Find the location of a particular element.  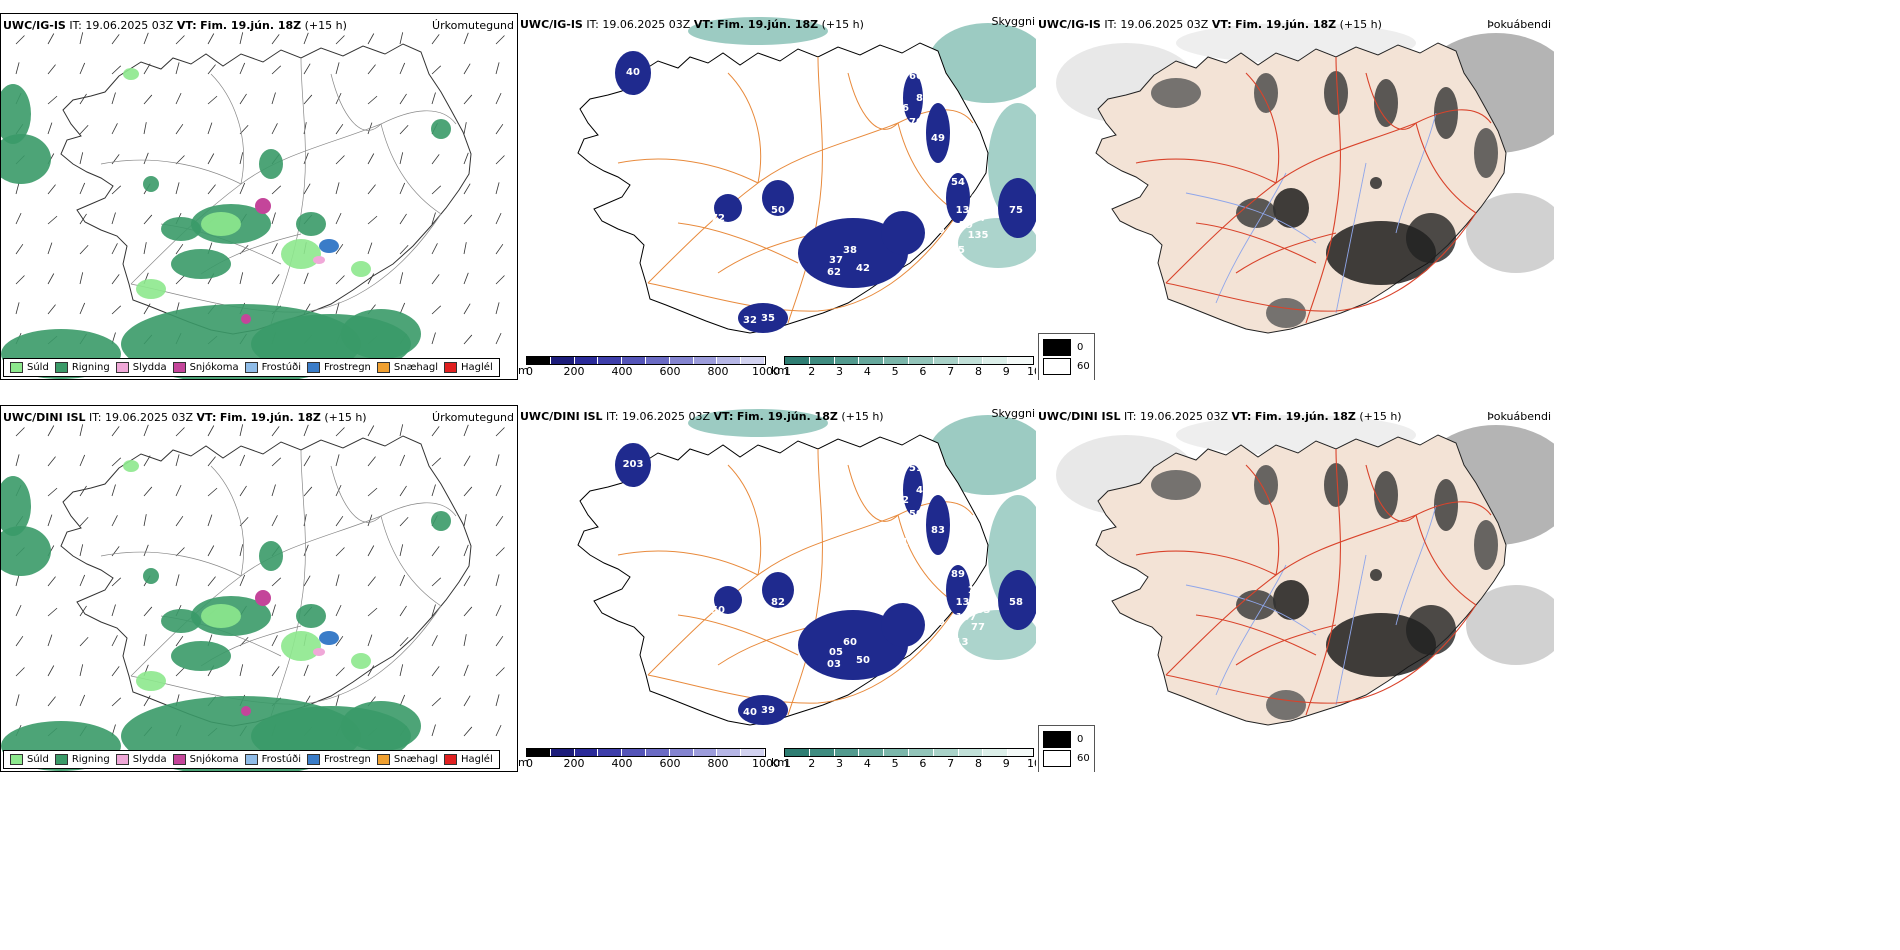

legend-item: Frostúði is located at coordinates (272, 367).